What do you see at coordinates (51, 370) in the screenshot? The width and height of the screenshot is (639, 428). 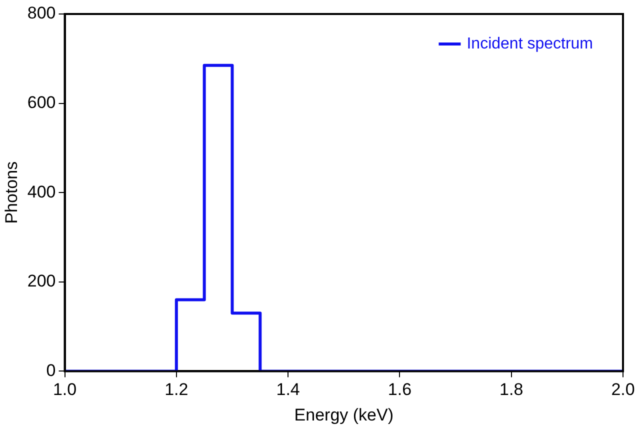 I see `y-tick-label: 0` at bounding box center [51, 370].